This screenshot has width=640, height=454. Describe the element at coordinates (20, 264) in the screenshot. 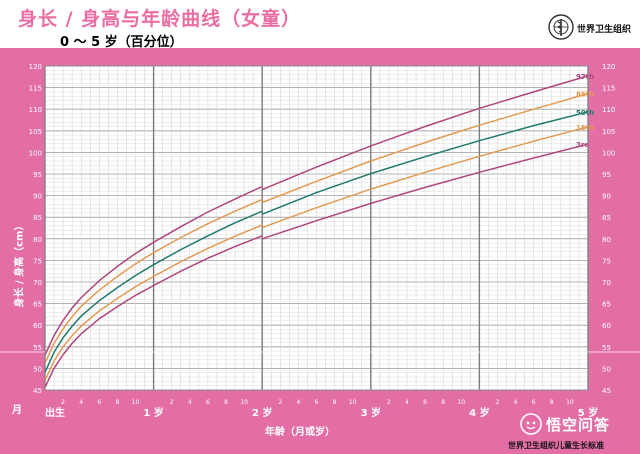

I see `y-axis-label: 身长 / 身高（cm）` at that location.